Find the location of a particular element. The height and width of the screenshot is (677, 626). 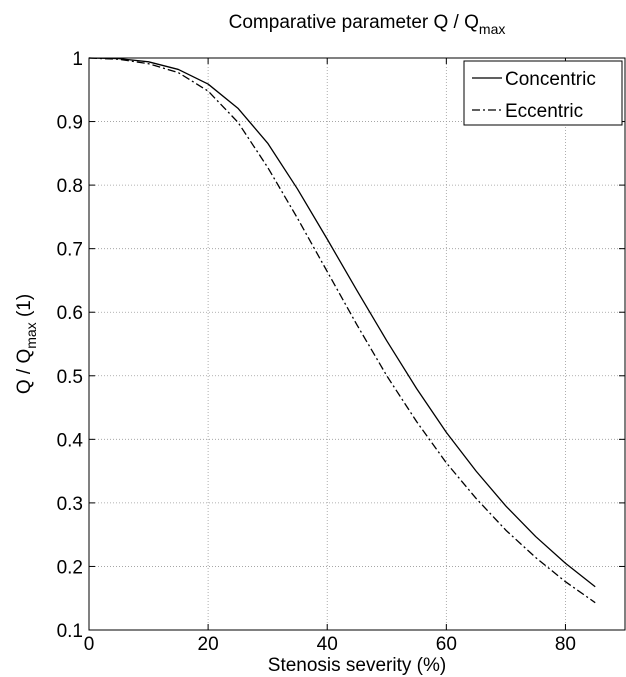

legend-label-concentric: Concentric is located at coordinates (550, 79).